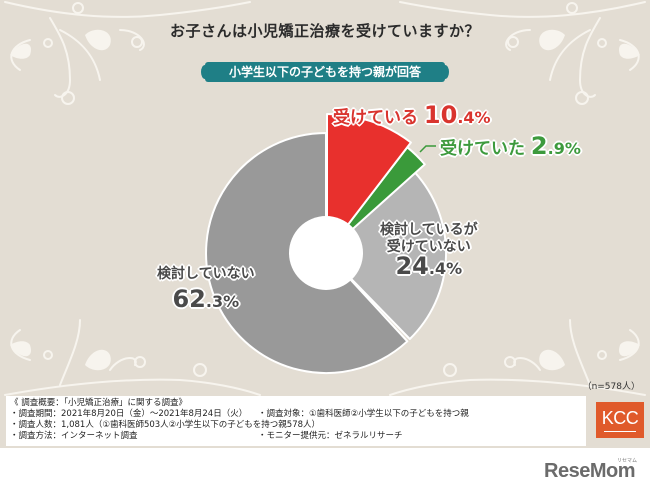 Image resolution: width=650 pixels, height=495 pixels. I want to click on label-receiving: 受けている 10.4%, so click(412, 115).